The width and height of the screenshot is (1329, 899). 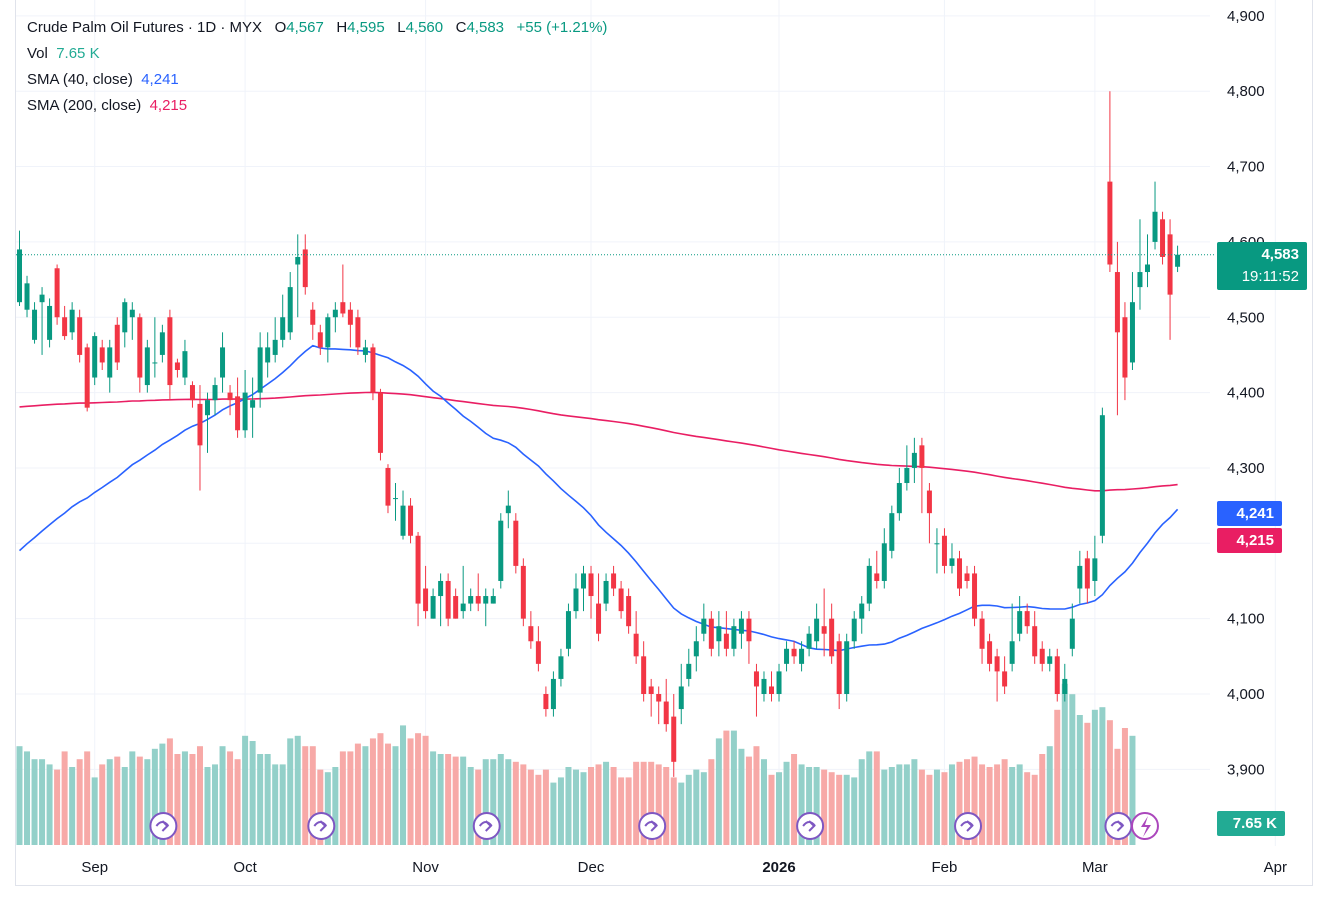 What do you see at coordinates (160, 79) in the screenshot?
I see `sma40-value: 4,241` at bounding box center [160, 79].